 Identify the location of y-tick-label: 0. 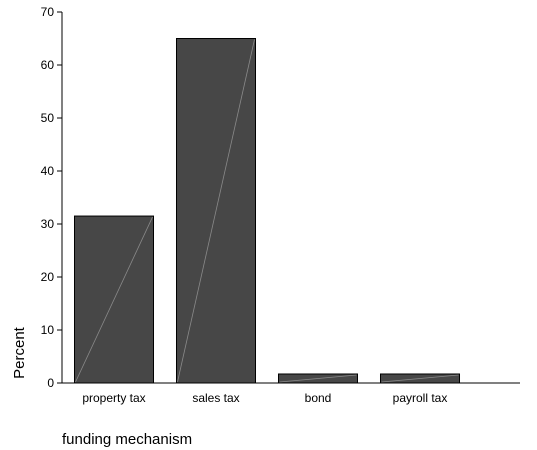
(50, 383).